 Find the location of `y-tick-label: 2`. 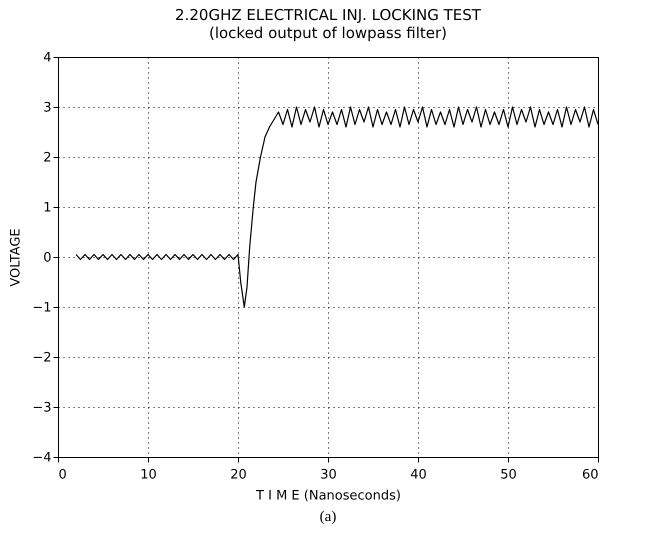

y-tick-label: 2 is located at coordinates (47, 158).